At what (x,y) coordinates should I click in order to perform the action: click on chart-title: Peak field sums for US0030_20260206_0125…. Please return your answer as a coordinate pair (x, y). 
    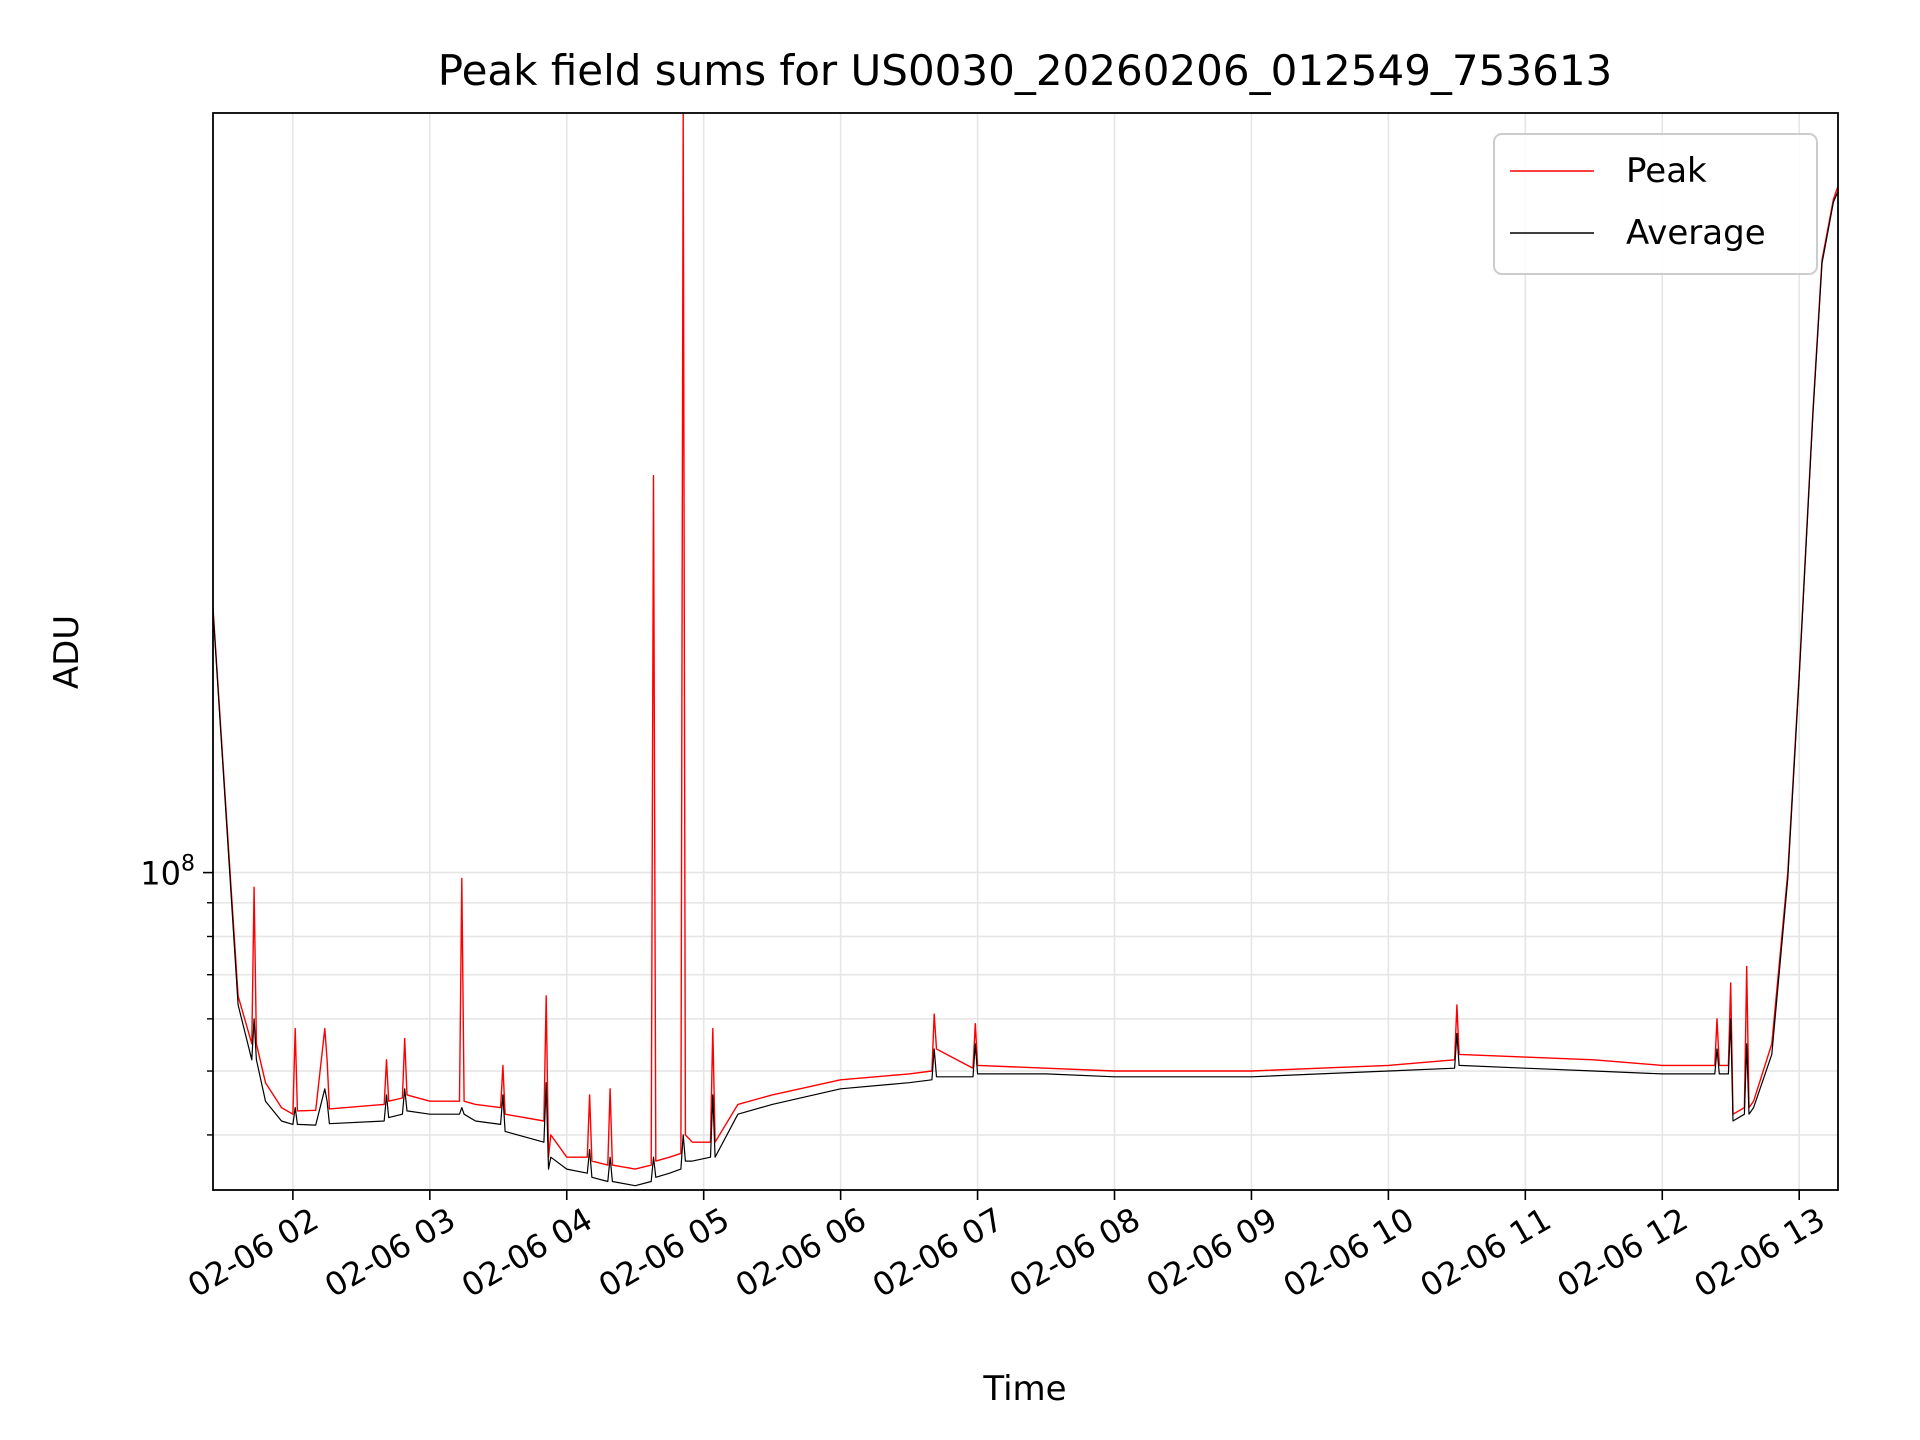
    Looking at the image, I should click on (1025, 70).